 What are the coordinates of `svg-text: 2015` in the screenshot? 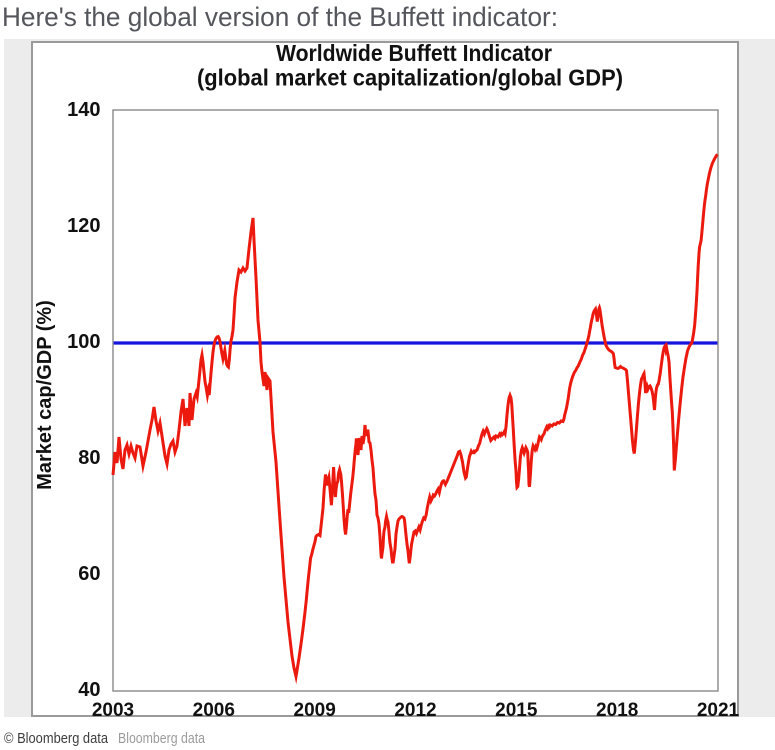 It's located at (516, 710).